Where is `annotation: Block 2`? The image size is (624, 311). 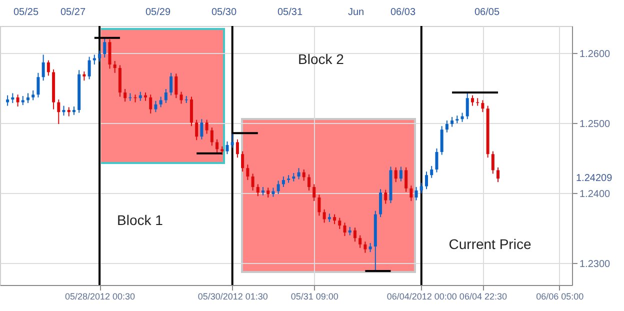
annotation: Block 2 is located at coordinates (321, 59).